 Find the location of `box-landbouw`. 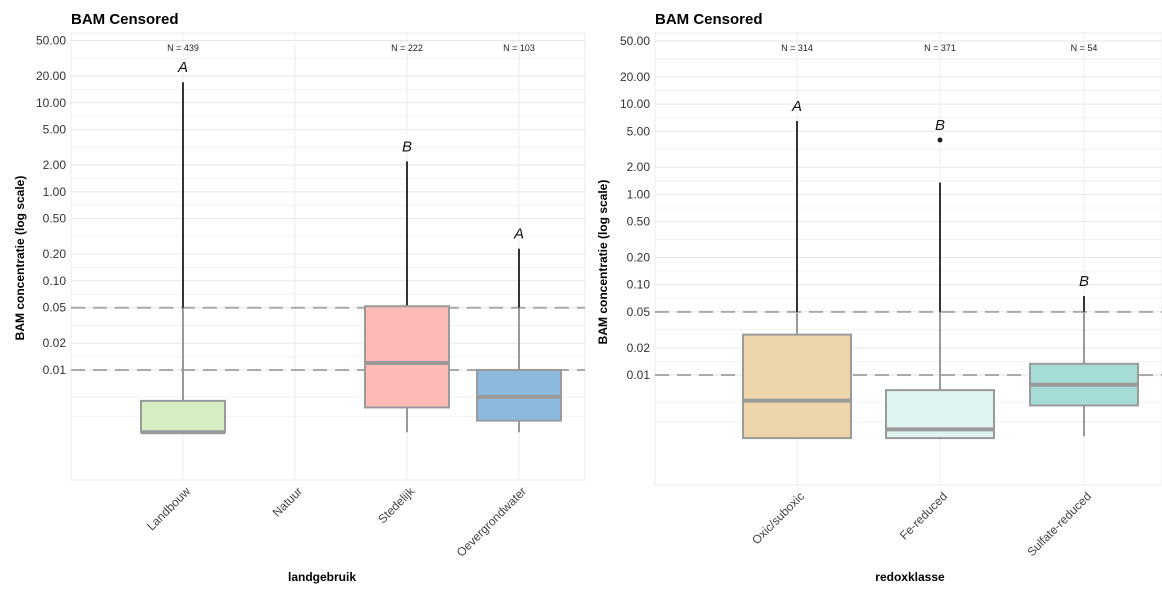

box-landbouw is located at coordinates (183, 258).